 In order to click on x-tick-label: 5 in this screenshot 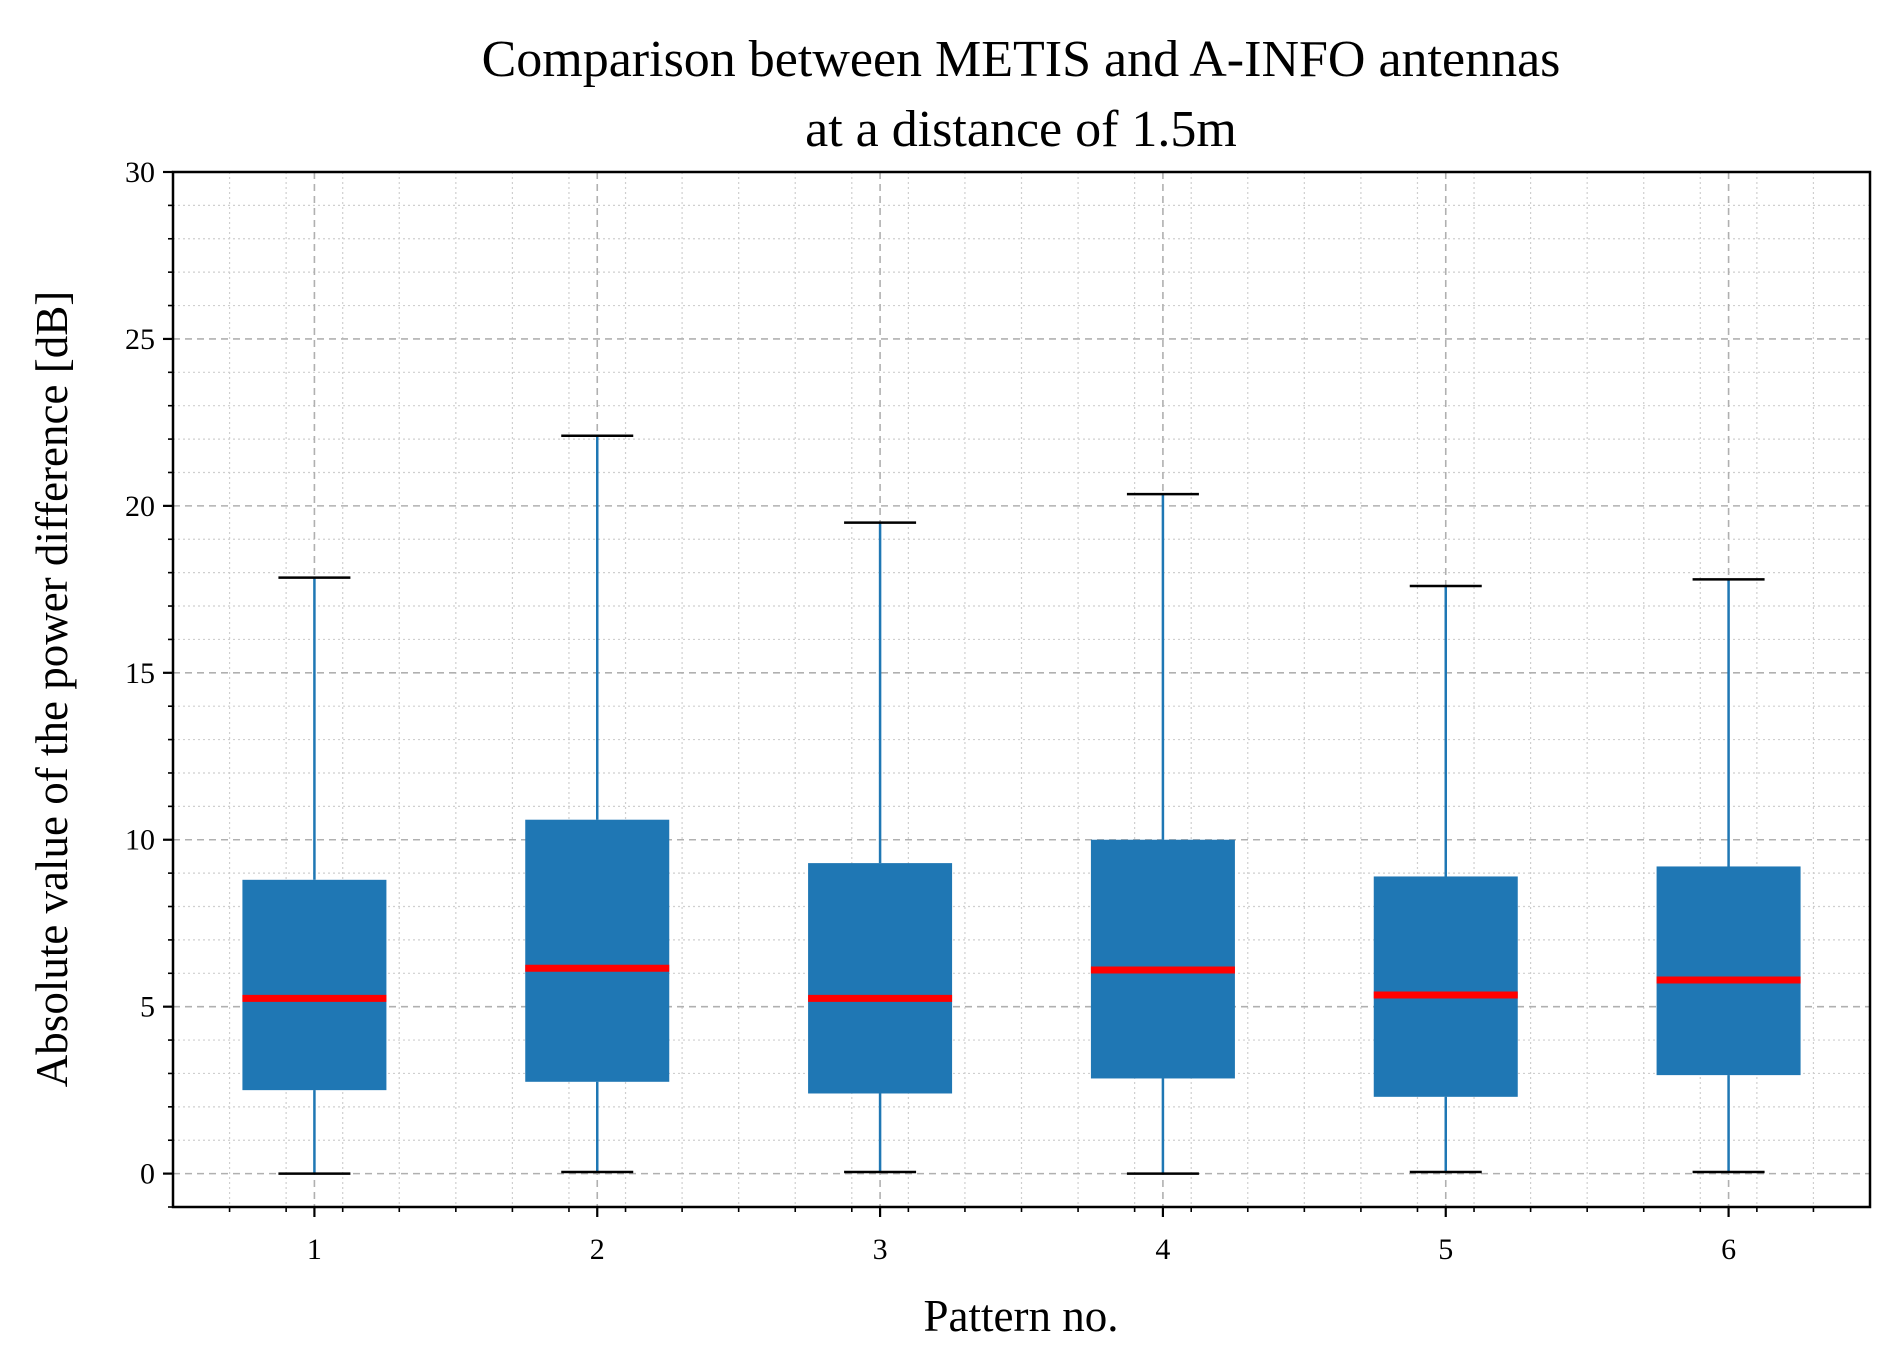, I will do `click(1445, 1249)`.